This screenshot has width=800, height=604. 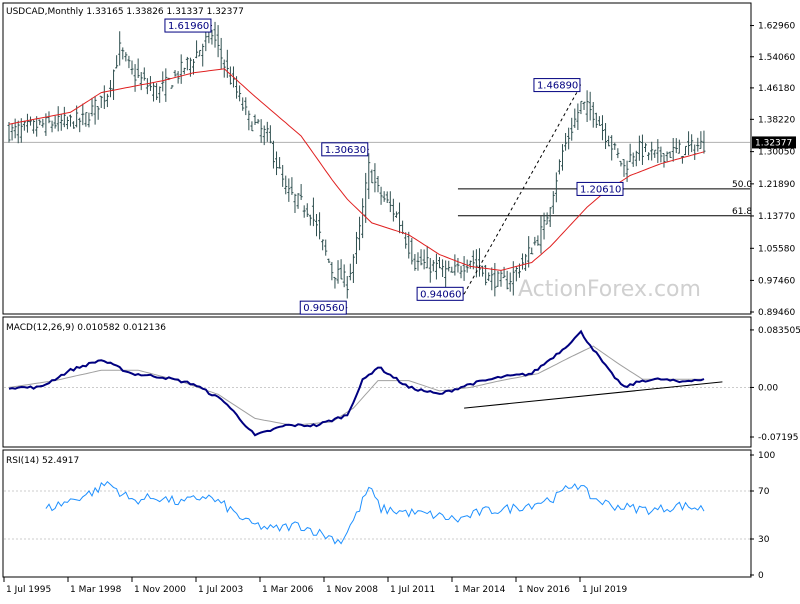 What do you see at coordinates (609, 289) in the screenshot?
I see `watermark: ActionForex.com` at bounding box center [609, 289].